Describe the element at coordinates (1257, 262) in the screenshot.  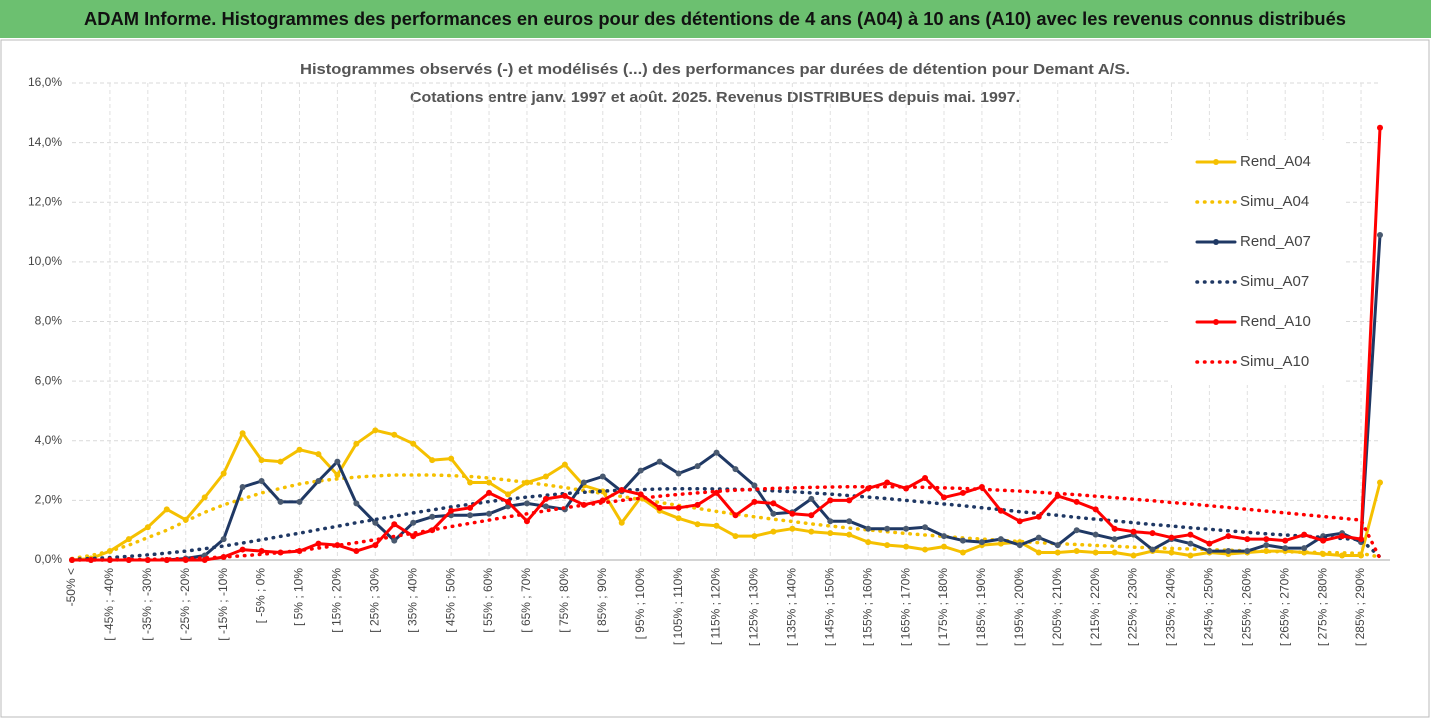
I see `legend-box` at that location.